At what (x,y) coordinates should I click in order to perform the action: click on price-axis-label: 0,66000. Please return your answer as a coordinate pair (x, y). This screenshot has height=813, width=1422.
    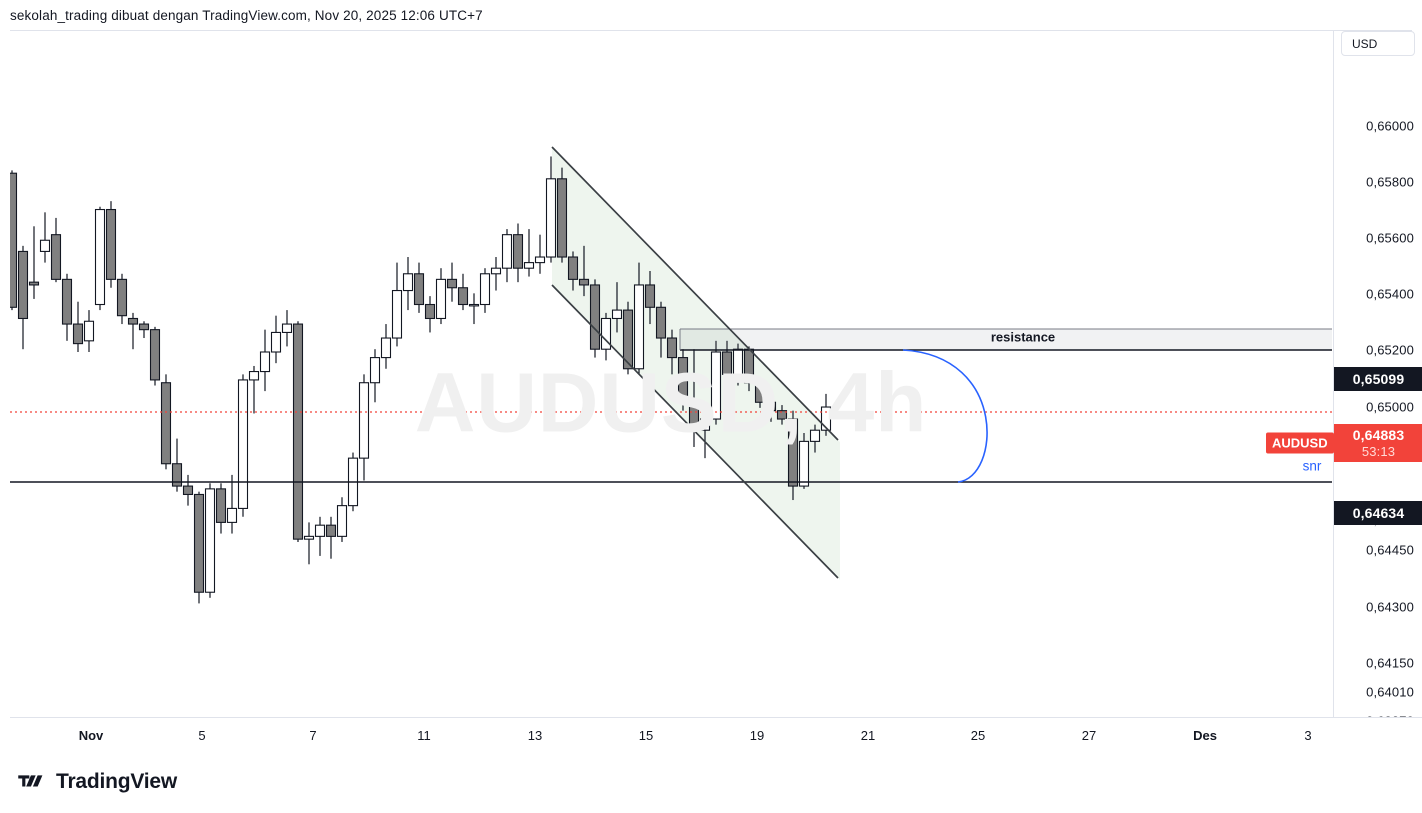
    Looking at the image, I should click on (1390, 126).